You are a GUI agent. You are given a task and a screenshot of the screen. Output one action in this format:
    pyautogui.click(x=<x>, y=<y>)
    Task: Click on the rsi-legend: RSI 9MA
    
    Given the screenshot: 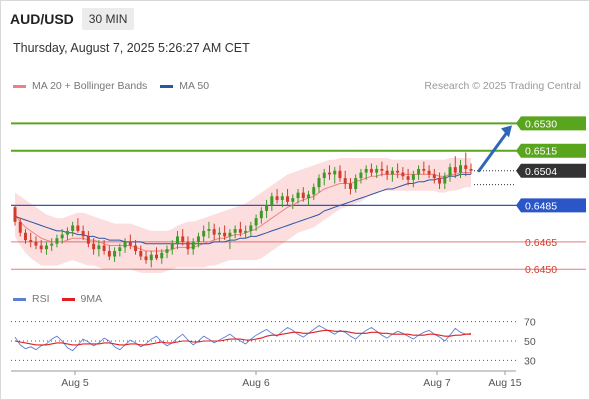 What is the action you would take?
    pyautogui.click(x=63, y=299)
    